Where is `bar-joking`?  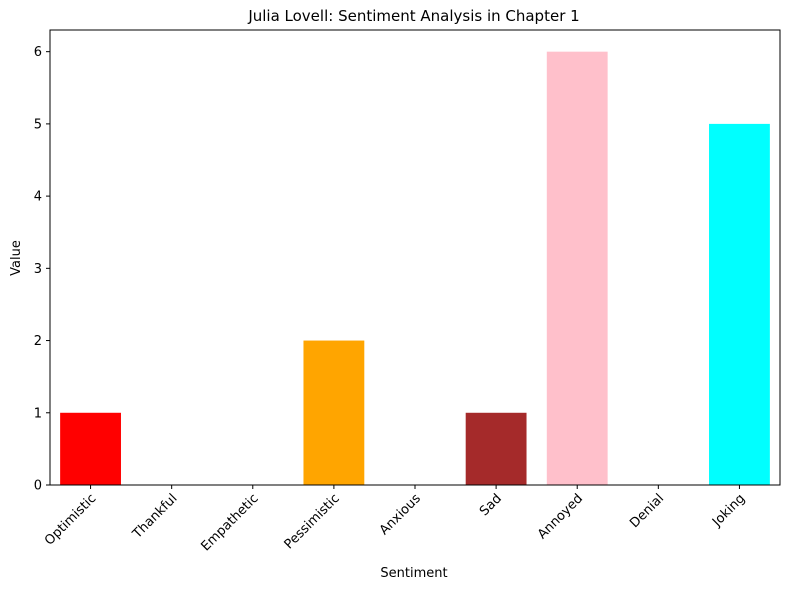 bar-joking is located at coordinates (739, 304).